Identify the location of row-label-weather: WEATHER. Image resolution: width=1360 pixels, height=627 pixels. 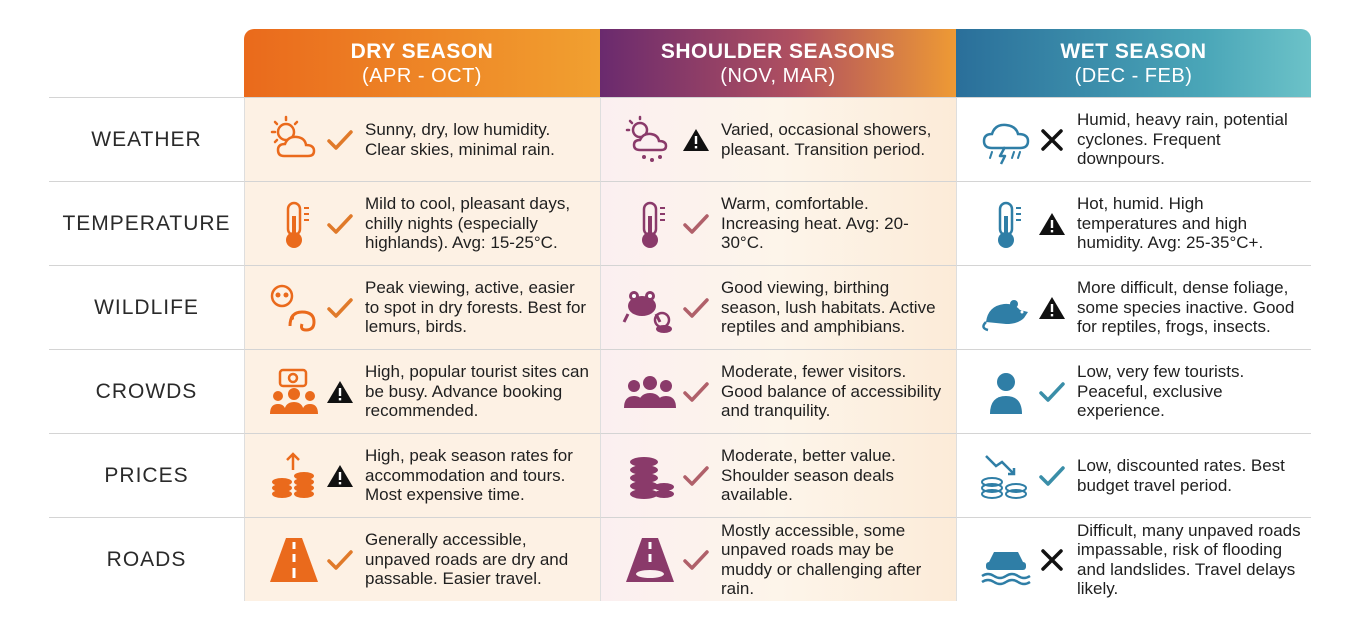
(146, 139).